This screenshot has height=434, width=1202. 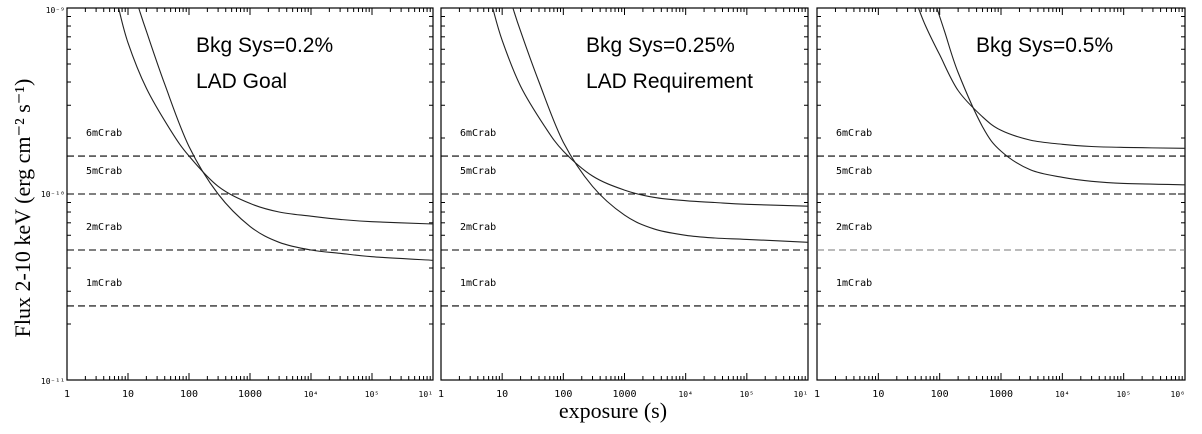 I want to click on x-tick-label: 10⁶, so click(x=1178, y=394).